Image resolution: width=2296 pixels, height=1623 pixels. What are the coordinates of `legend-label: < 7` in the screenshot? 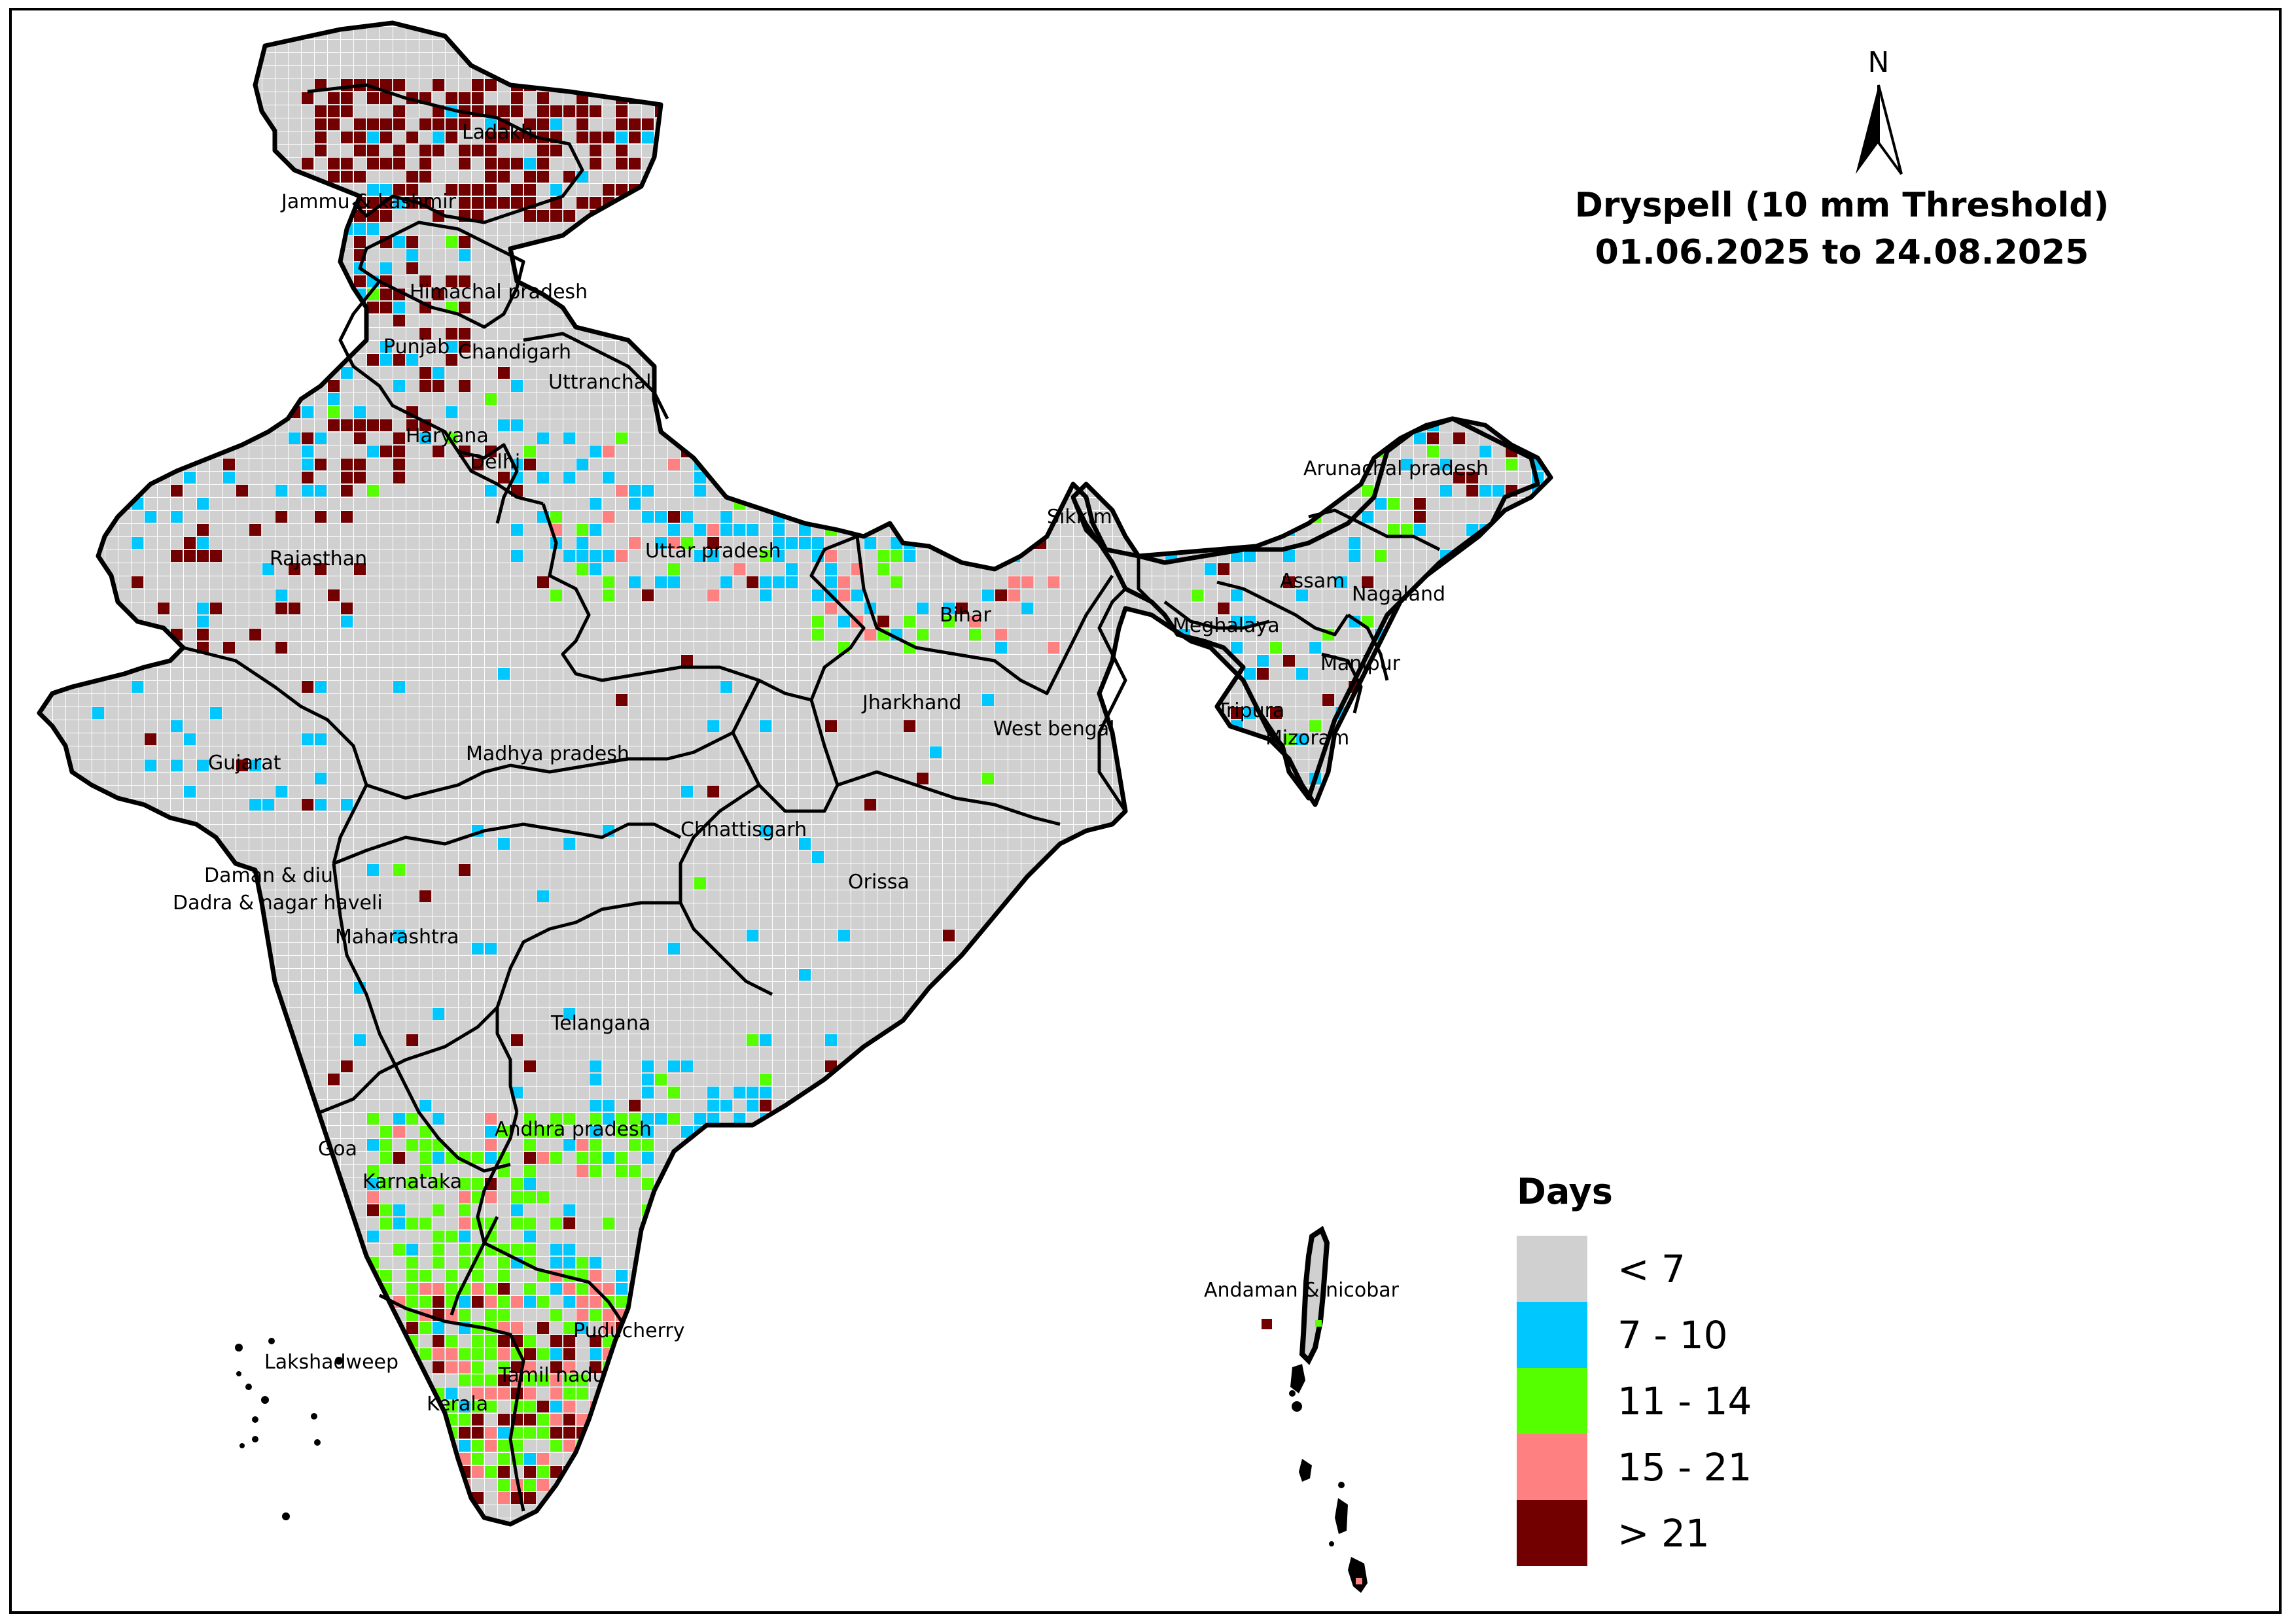 It's located at (1651, 1268).